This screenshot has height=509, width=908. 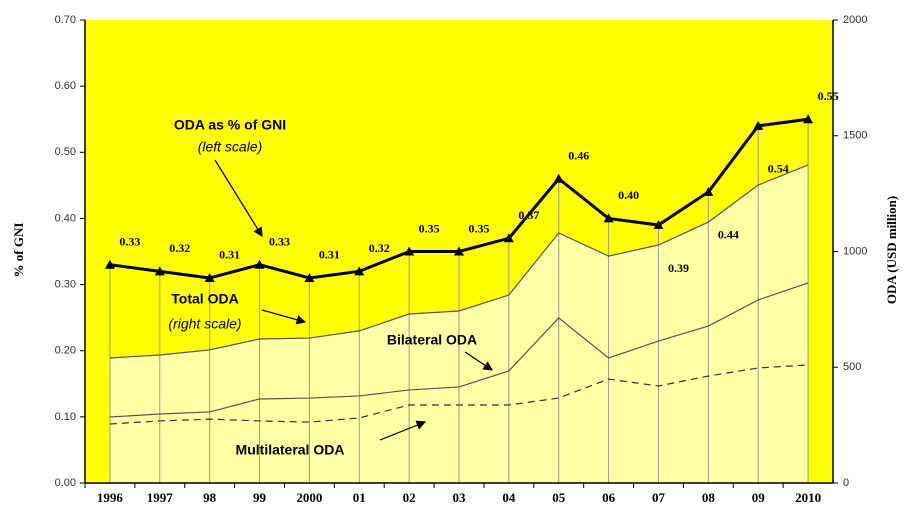 What do you see at coordinates (230, 125) in the screenshot?
I see `annotation: ODA as % of GNI` at bounding box center [230, 125].